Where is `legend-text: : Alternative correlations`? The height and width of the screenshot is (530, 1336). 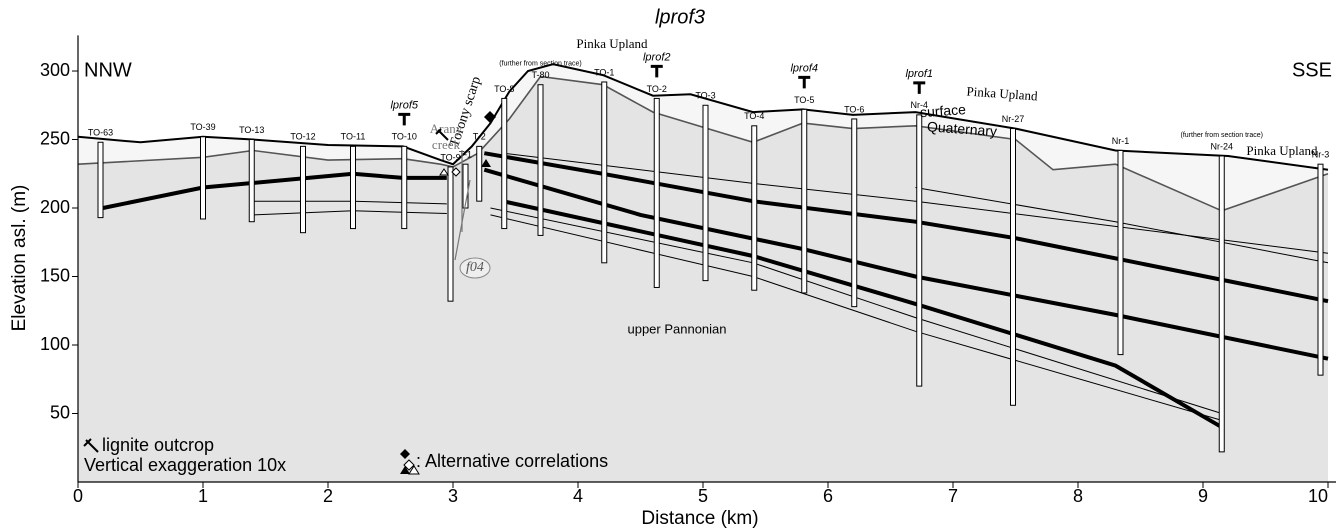
legend-text: : Alternative correlations is located at coordinates (512, 461).